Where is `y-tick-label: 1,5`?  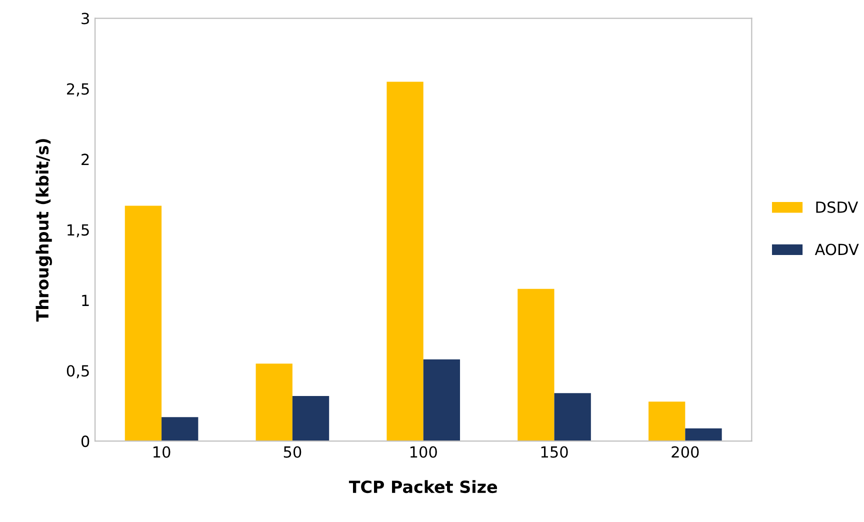
y-tick-label: 1,5 is located at coordinates (78, 231).